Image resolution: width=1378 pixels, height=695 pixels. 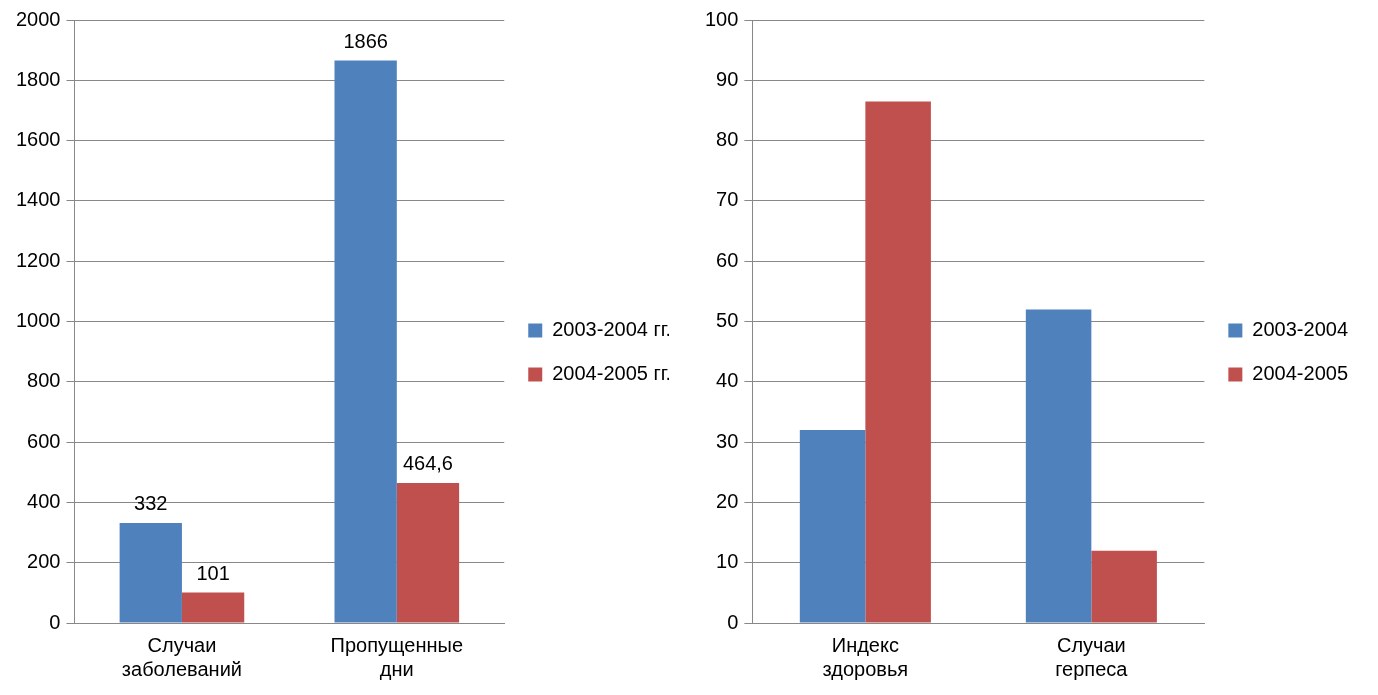 I want to click on data-label: 101, so click(x=213, y=573).